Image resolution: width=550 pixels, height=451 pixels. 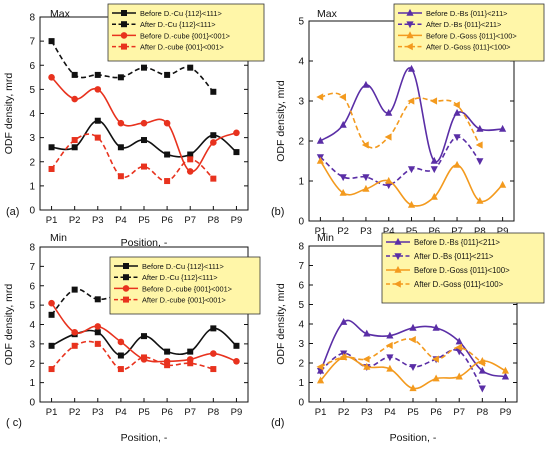 I want to click on panel-title: Max, so click(x=327, y=14).